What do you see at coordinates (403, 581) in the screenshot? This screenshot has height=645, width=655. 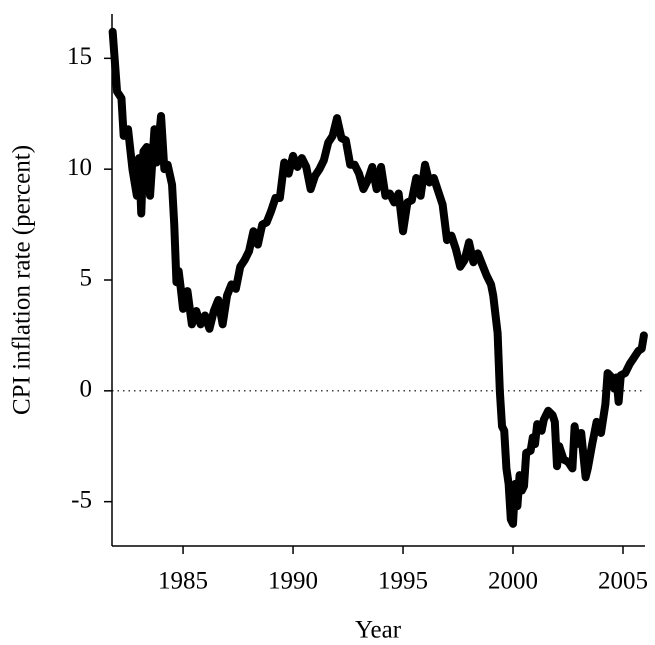 I see `x-tick-label: 1995` at bounding box center [403, 581].